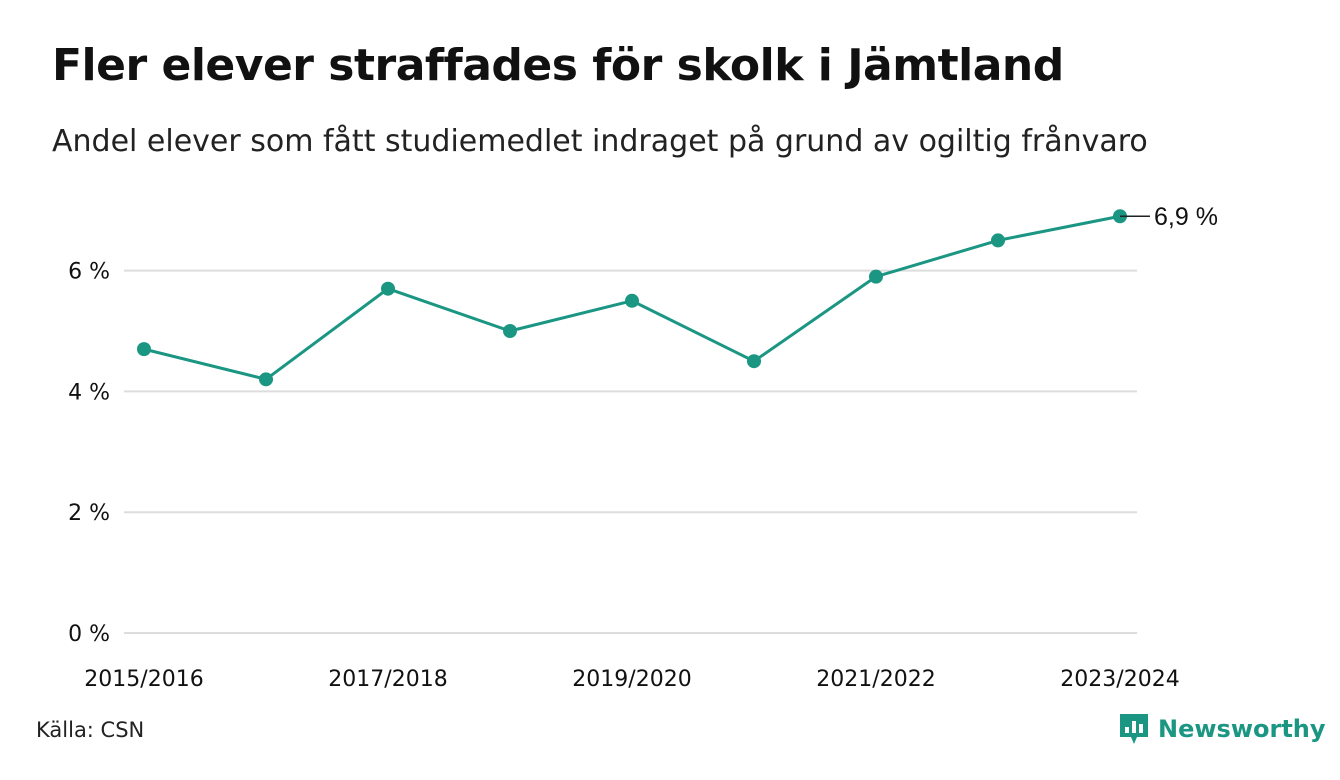 This screenshot has width=1340, height=780. What do you see at coordinates (89, 634) in the screenshot?
I see `y-tick-label: 0 %` at bounding box center [89, 634].